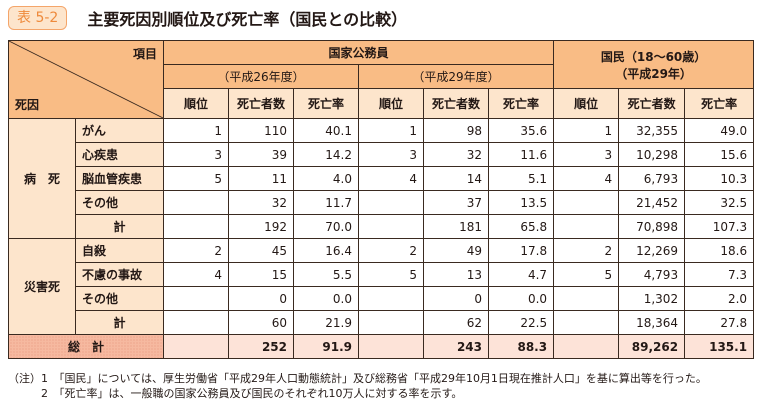  What do you see at coordinates (27, 105) in the screenshot?
I see `corner-cause-label: 死因` at bounding box center [27, 105].